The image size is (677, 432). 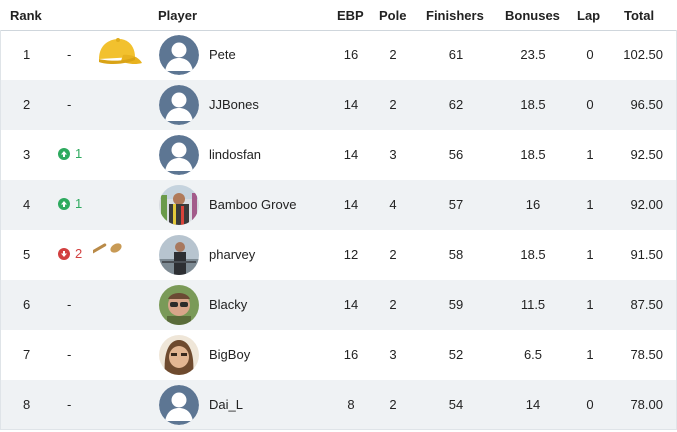 What do you see at coordinates (338, 405) in the screenshot?
I see `table-row: 8 - Dai_L 8 2 54 14 0 78.00` at bounding box center [338, 405].